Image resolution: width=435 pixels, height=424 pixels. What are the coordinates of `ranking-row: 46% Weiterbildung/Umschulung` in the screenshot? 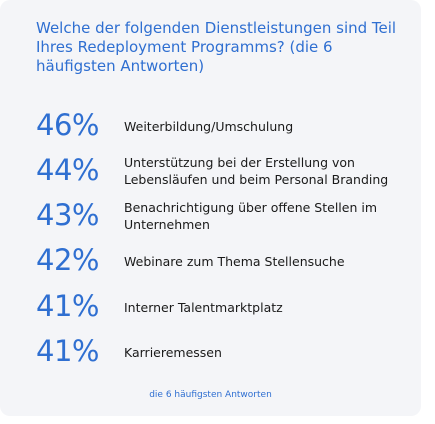 It's located at (226, 125).